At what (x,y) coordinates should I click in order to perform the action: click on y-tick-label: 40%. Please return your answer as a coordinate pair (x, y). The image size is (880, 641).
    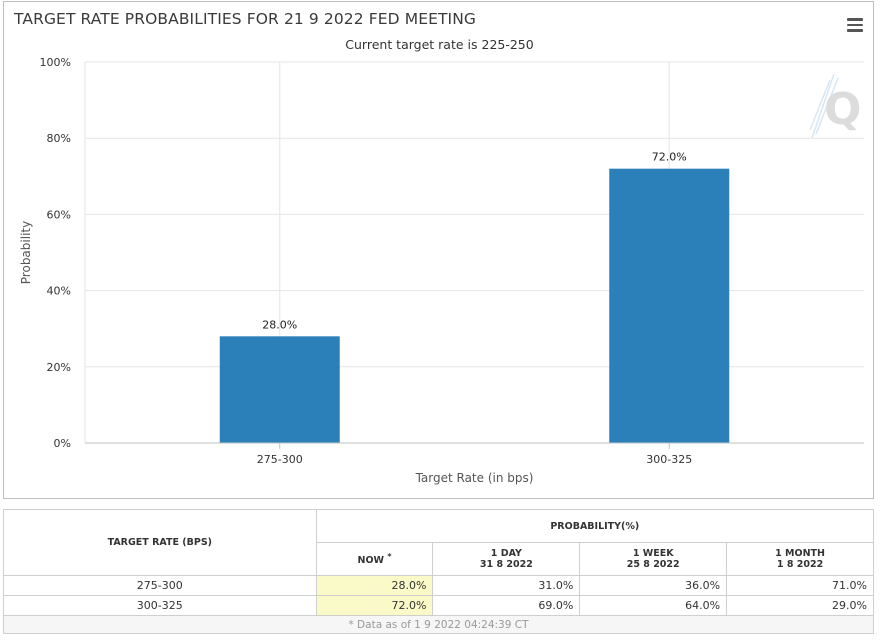
    Looking at the image, I should click on (59, 291).